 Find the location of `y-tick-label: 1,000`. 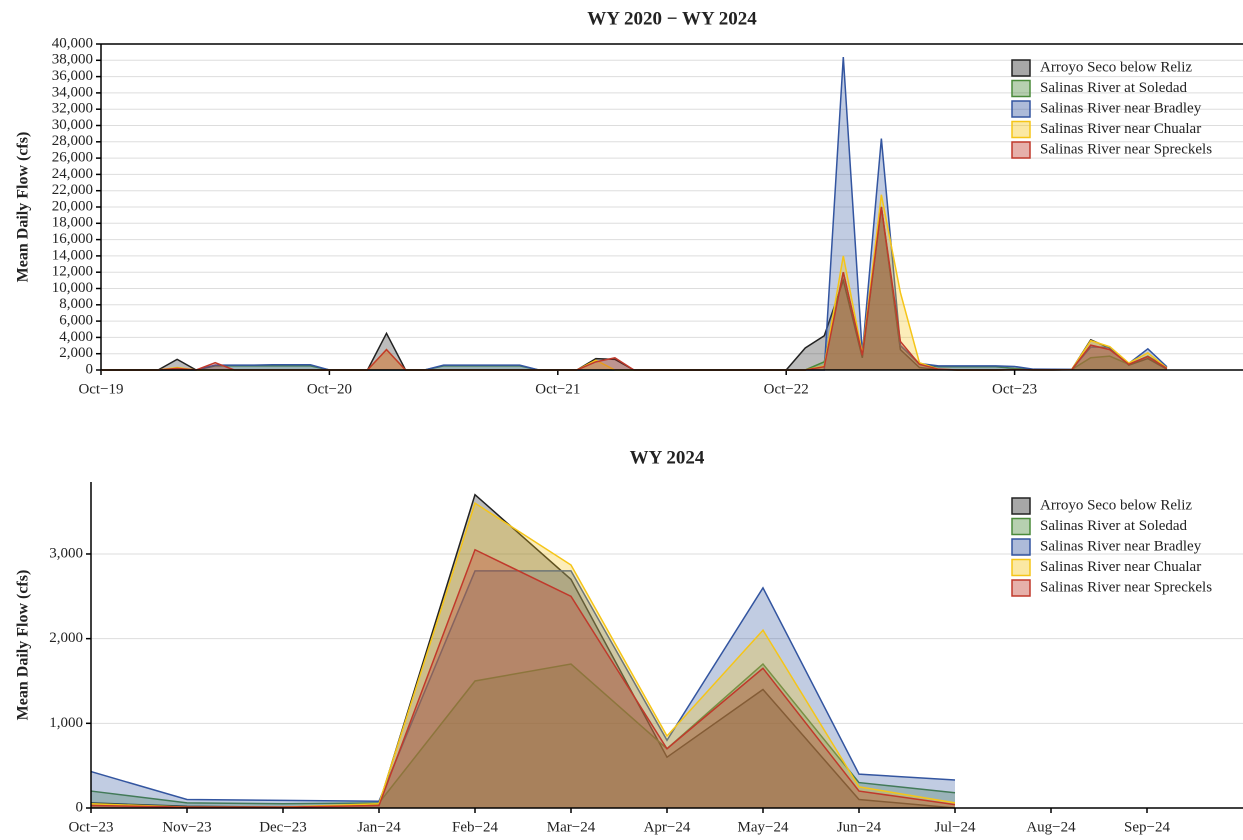

y-tick-label: 1,000 is located at coordinates (66, 723).